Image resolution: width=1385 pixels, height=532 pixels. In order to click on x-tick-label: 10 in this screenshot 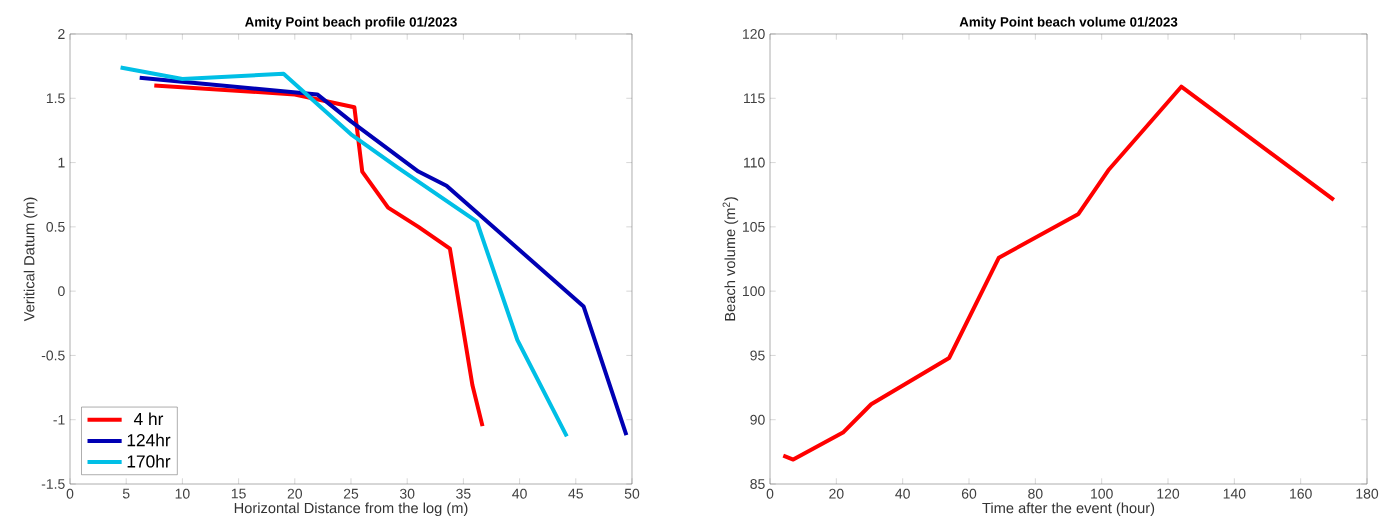, I will do `click(182, 493)`.